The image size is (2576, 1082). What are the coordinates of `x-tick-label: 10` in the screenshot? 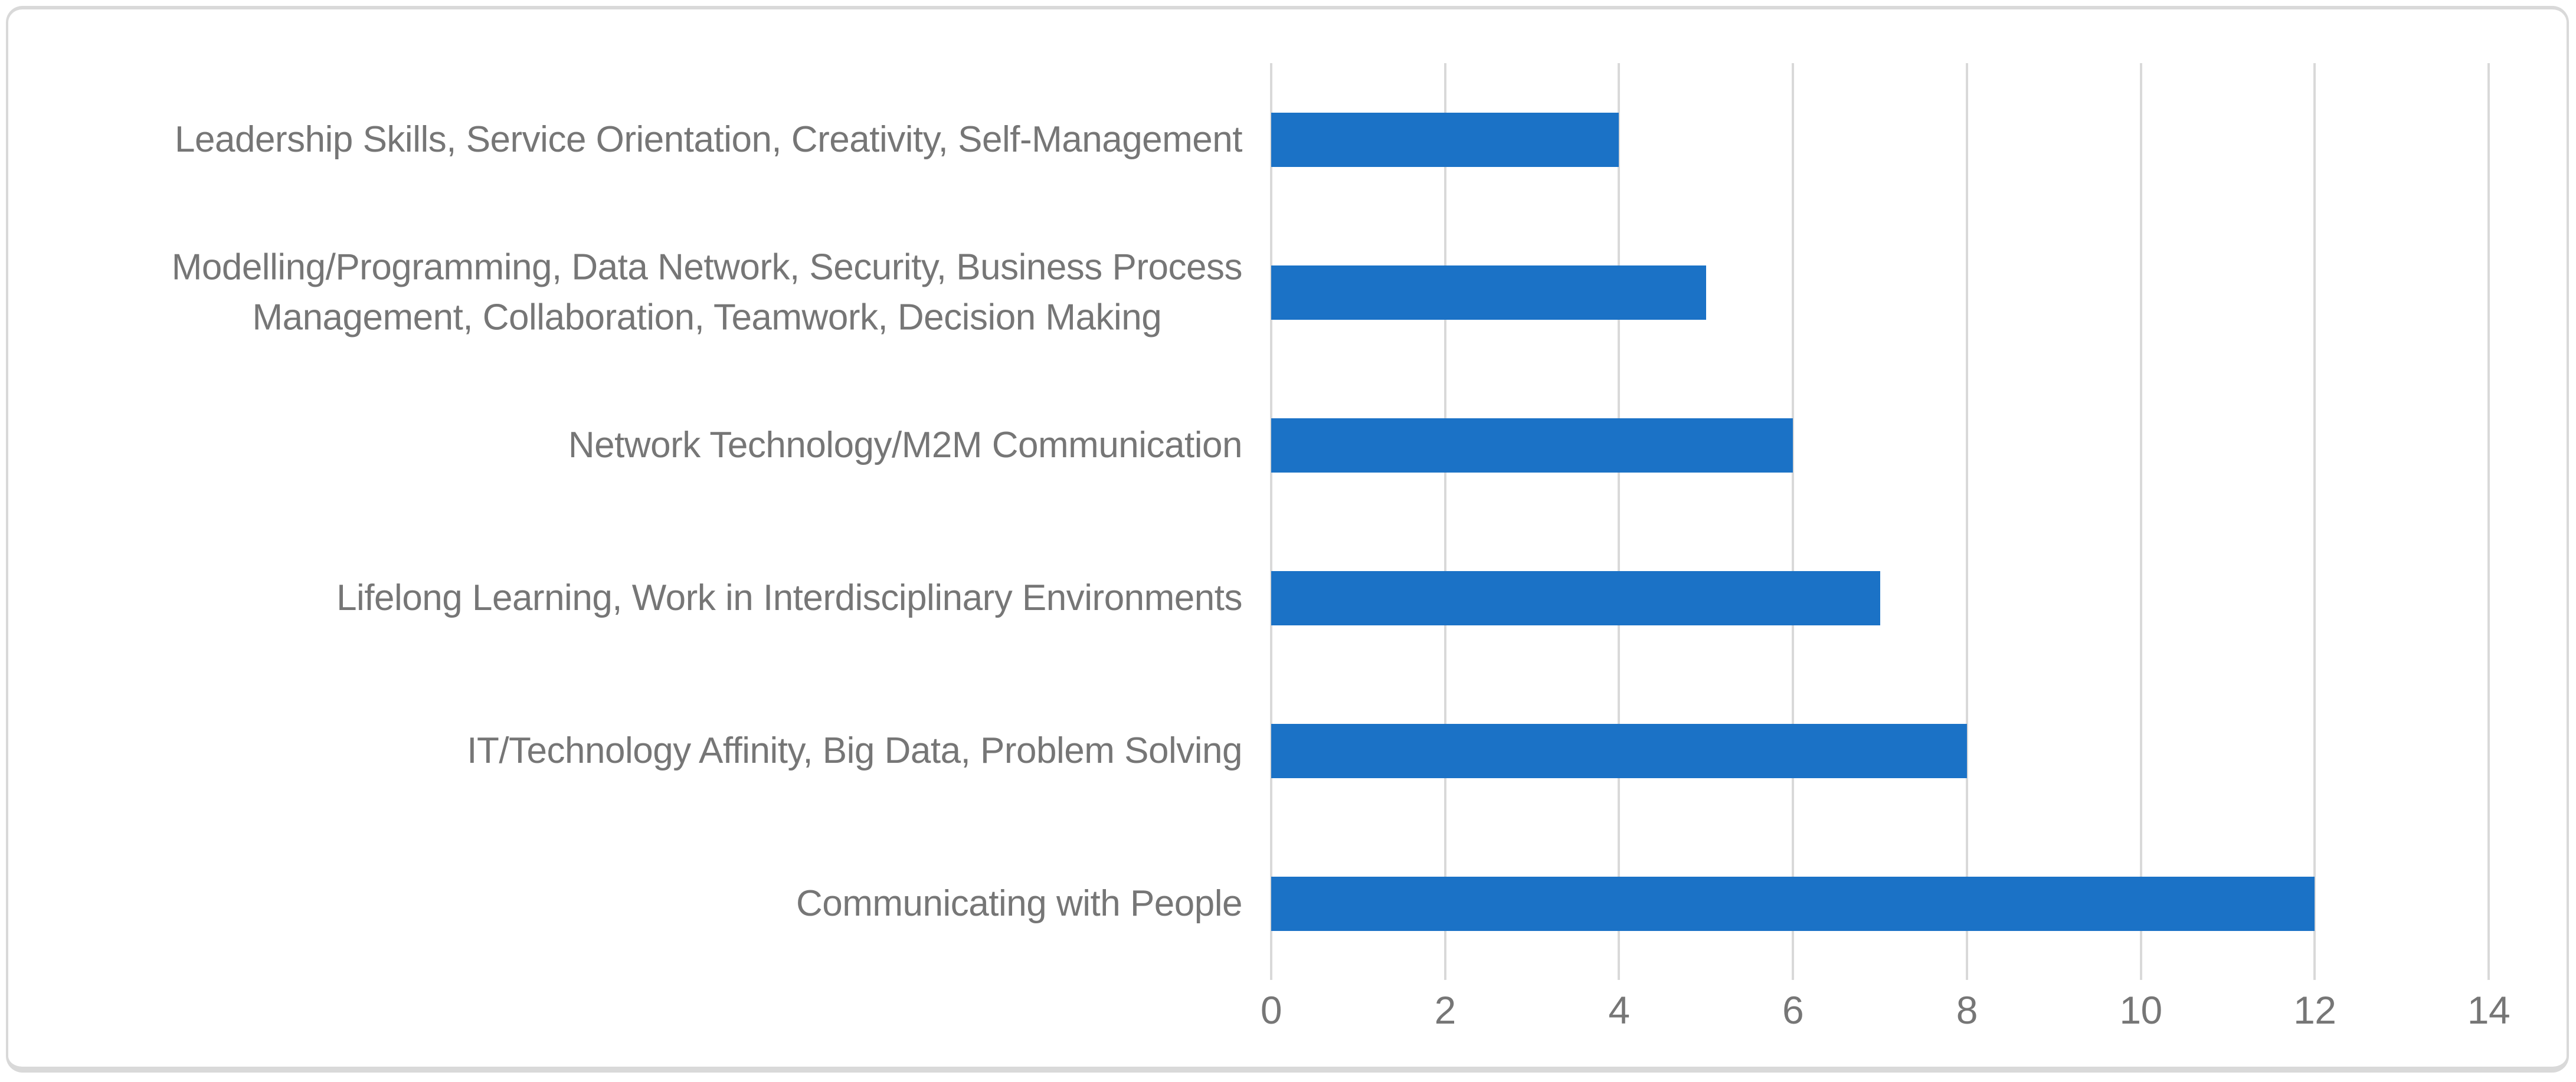 It's located at (2140, 1010).